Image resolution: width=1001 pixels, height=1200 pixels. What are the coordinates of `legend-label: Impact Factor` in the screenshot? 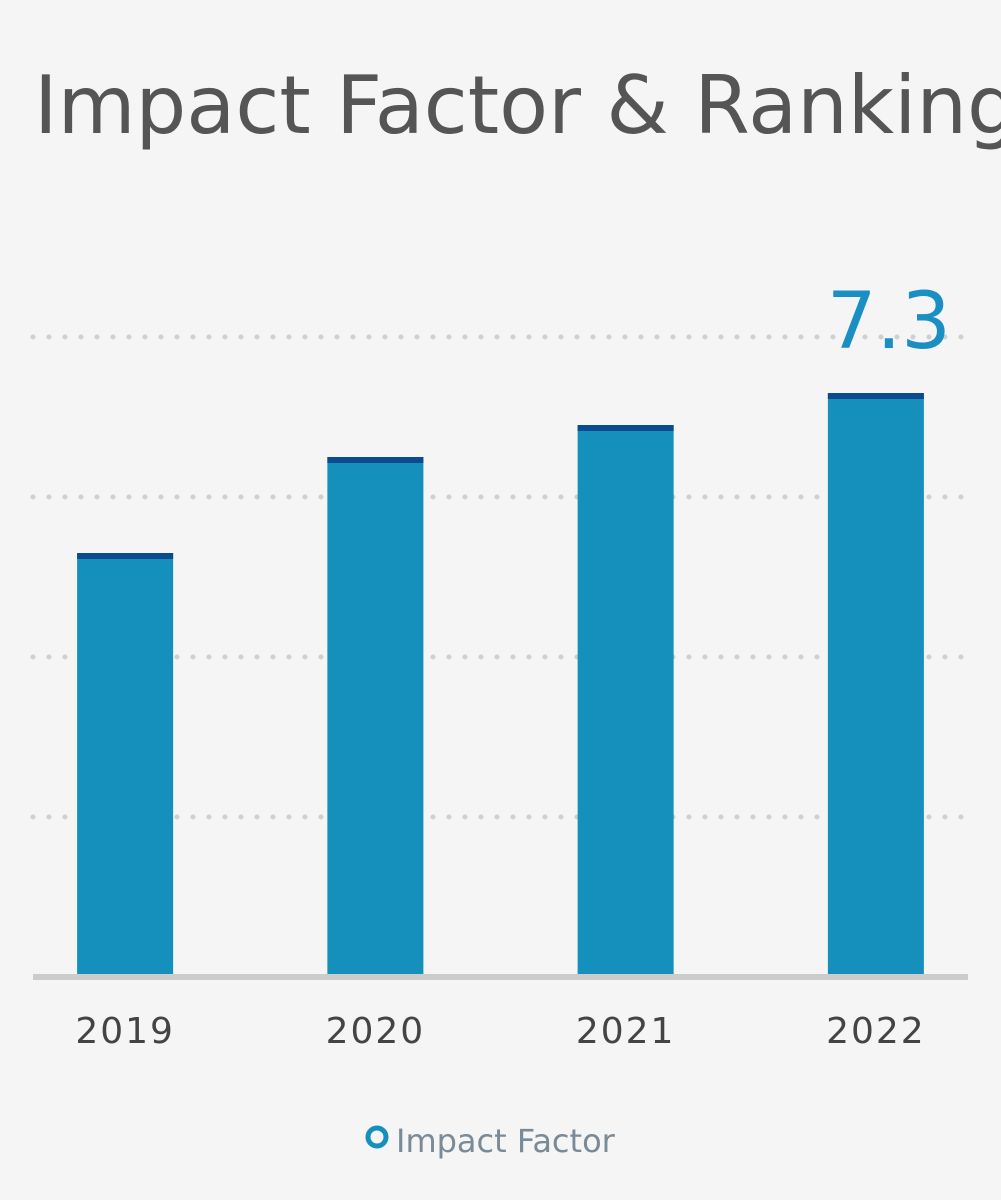 It's located at (506, 1141).